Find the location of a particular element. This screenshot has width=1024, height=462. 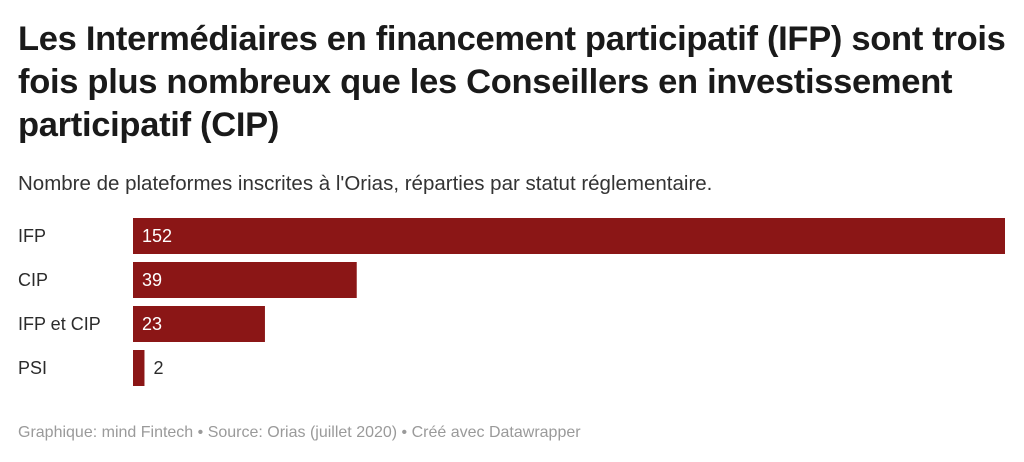

category-label: PSI is located at coordinates (32, 368).